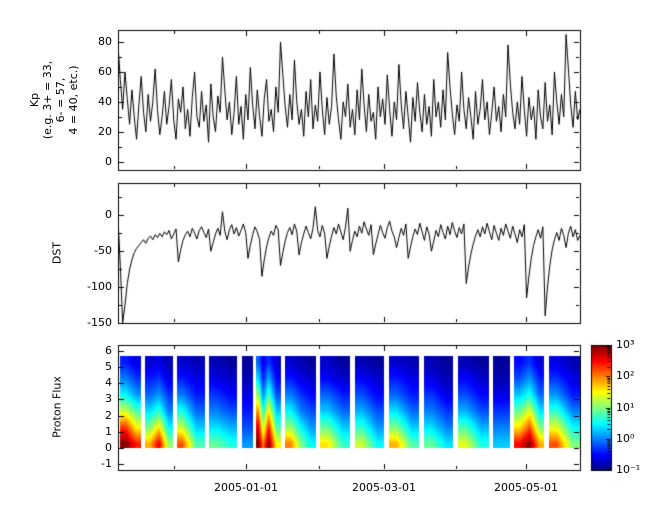  I want to click on flux-ytick-label: 0, so click(108, 447).